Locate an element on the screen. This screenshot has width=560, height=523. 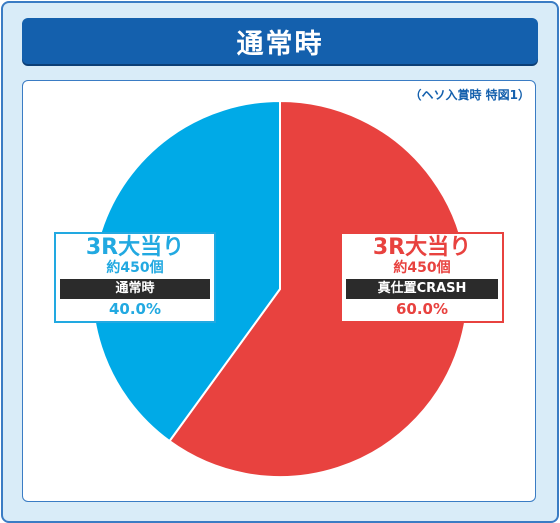
header-bar: 通常時 is located at coordinates (280, 41).